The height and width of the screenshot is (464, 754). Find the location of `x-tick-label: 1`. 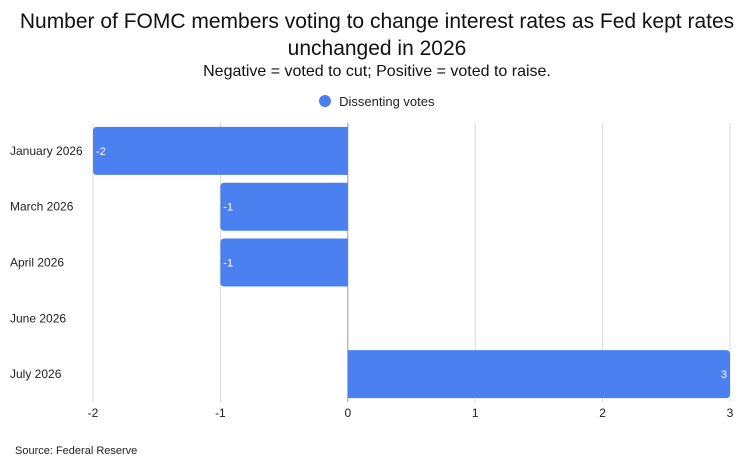

x-tick-label: 1 is located at coordinates (475, 413).